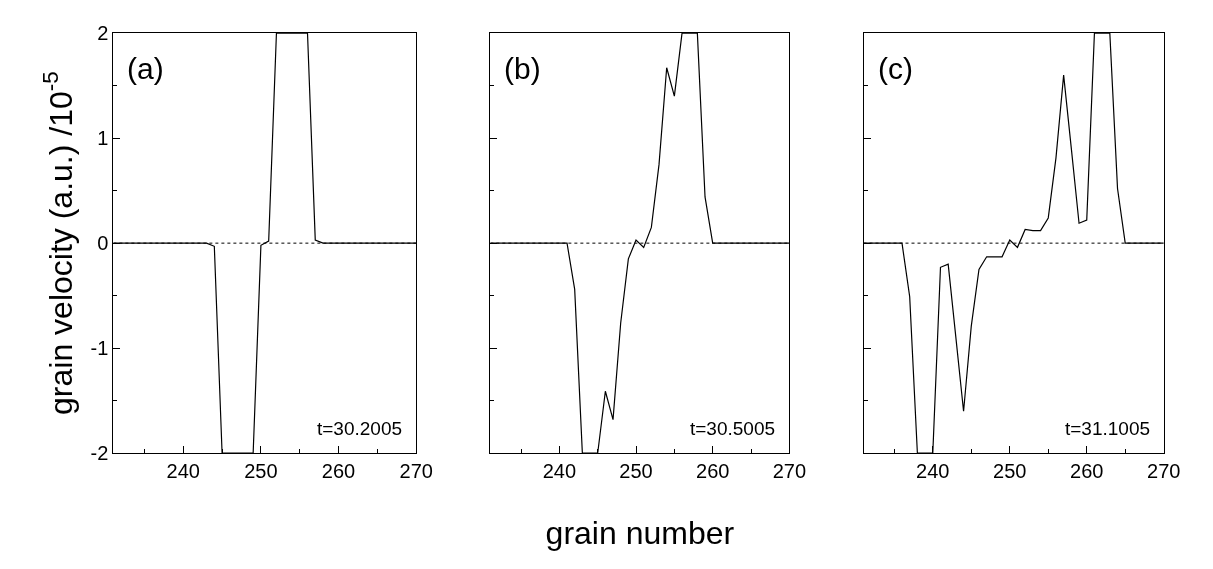 This screenshot has width=1213, height=569. Describe the element at coordinates (1108, 428) in the screenshot. I see `annotation: t=31.1005` at that location.